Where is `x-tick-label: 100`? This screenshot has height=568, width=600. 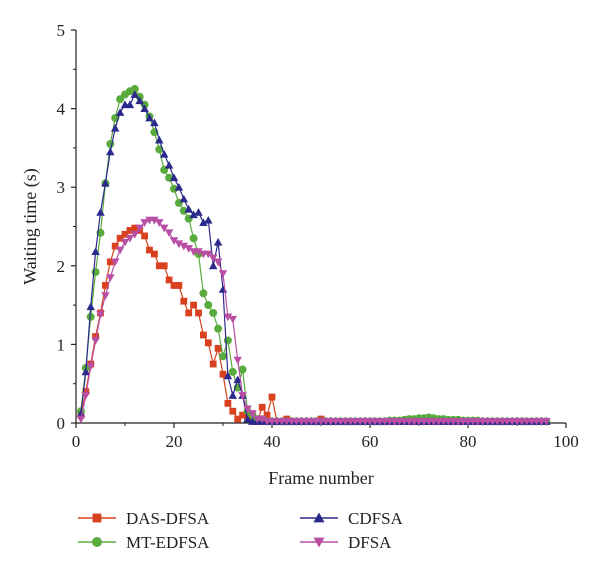
x-tick-label: 100 is located at coordinates (566, 441).